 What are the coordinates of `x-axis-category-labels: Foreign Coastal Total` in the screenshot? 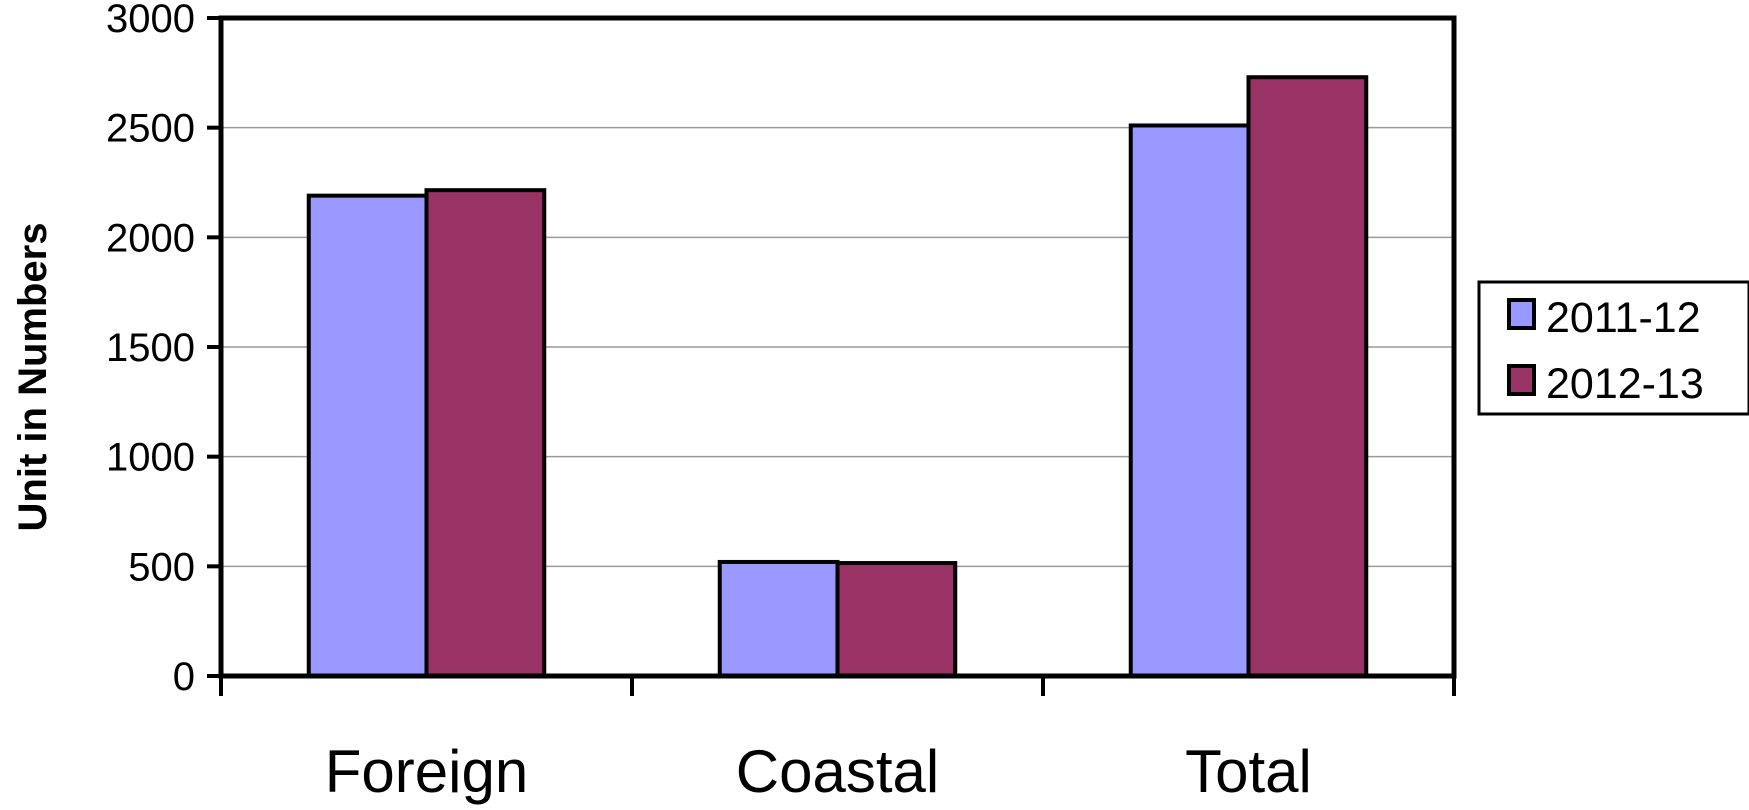 It's located at (818, 771).